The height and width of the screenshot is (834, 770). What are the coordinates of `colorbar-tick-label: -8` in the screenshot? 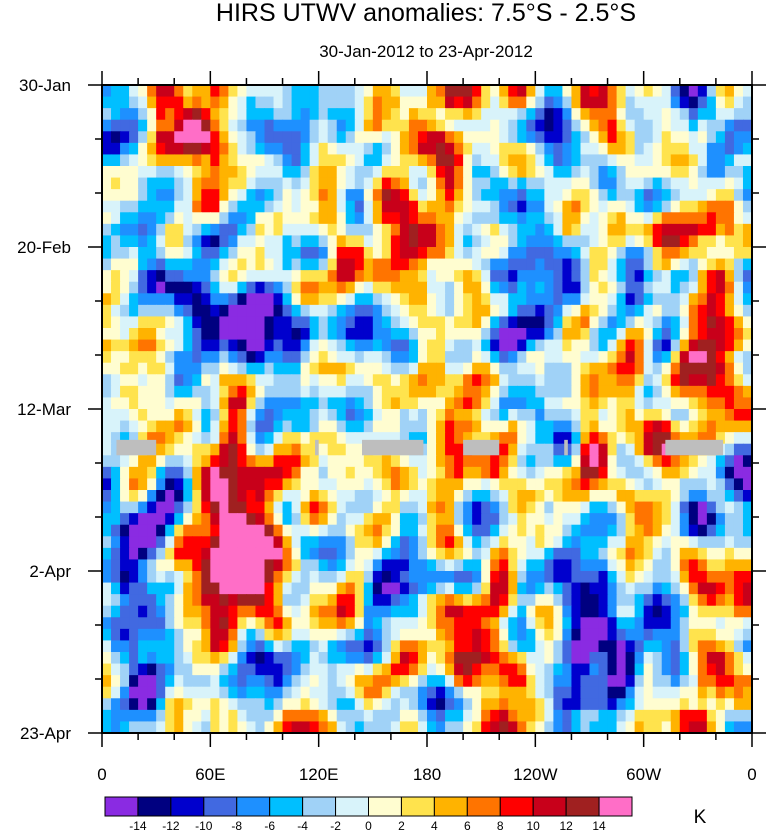 It's located at (236, 826).